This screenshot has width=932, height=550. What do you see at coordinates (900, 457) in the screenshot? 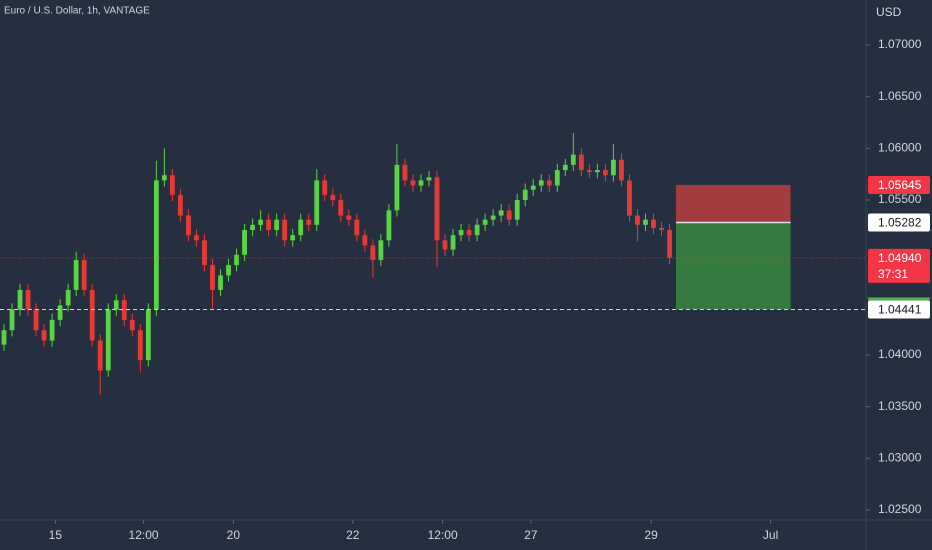
I see `y-tick-label: 1.03000` at bounding box center [900, 457].